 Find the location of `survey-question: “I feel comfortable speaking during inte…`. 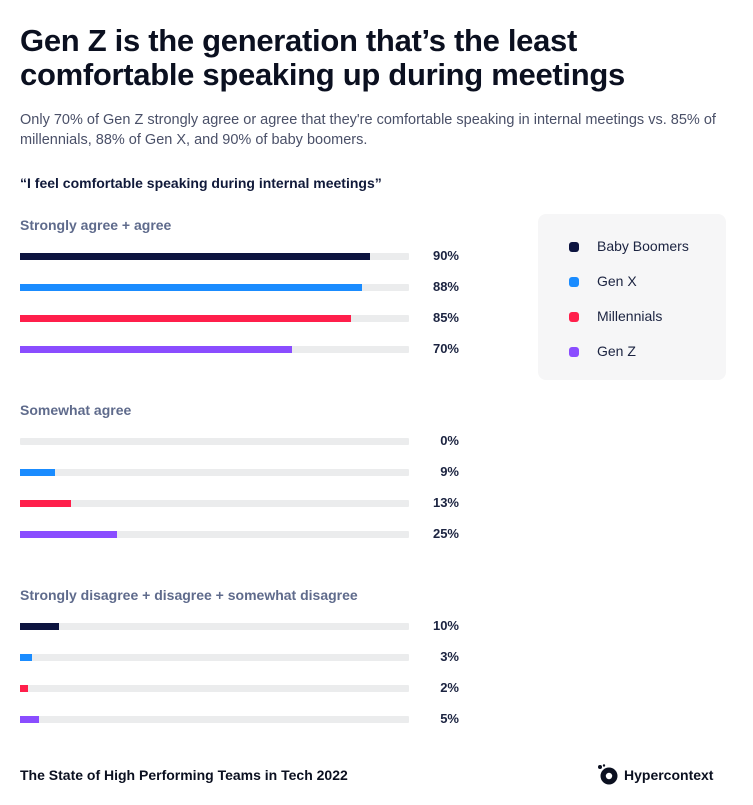

survey-question: “I feel comfortable speaking during inte… is located at coordinates (201, 183).